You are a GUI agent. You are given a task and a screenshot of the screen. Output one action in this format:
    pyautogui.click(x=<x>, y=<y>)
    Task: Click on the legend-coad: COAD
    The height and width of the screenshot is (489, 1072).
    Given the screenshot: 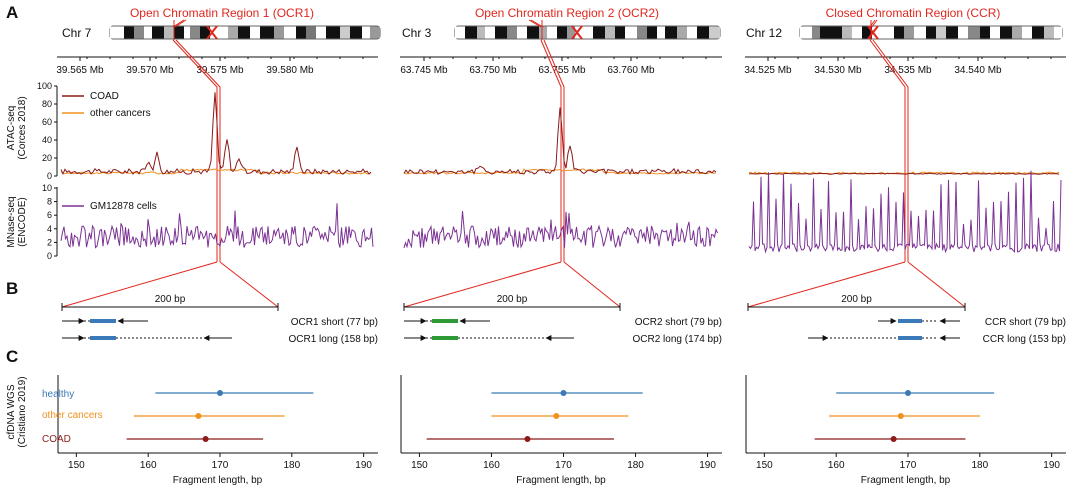 What is the action you would take?
    pyautogui.click(x=104, y=96)
    